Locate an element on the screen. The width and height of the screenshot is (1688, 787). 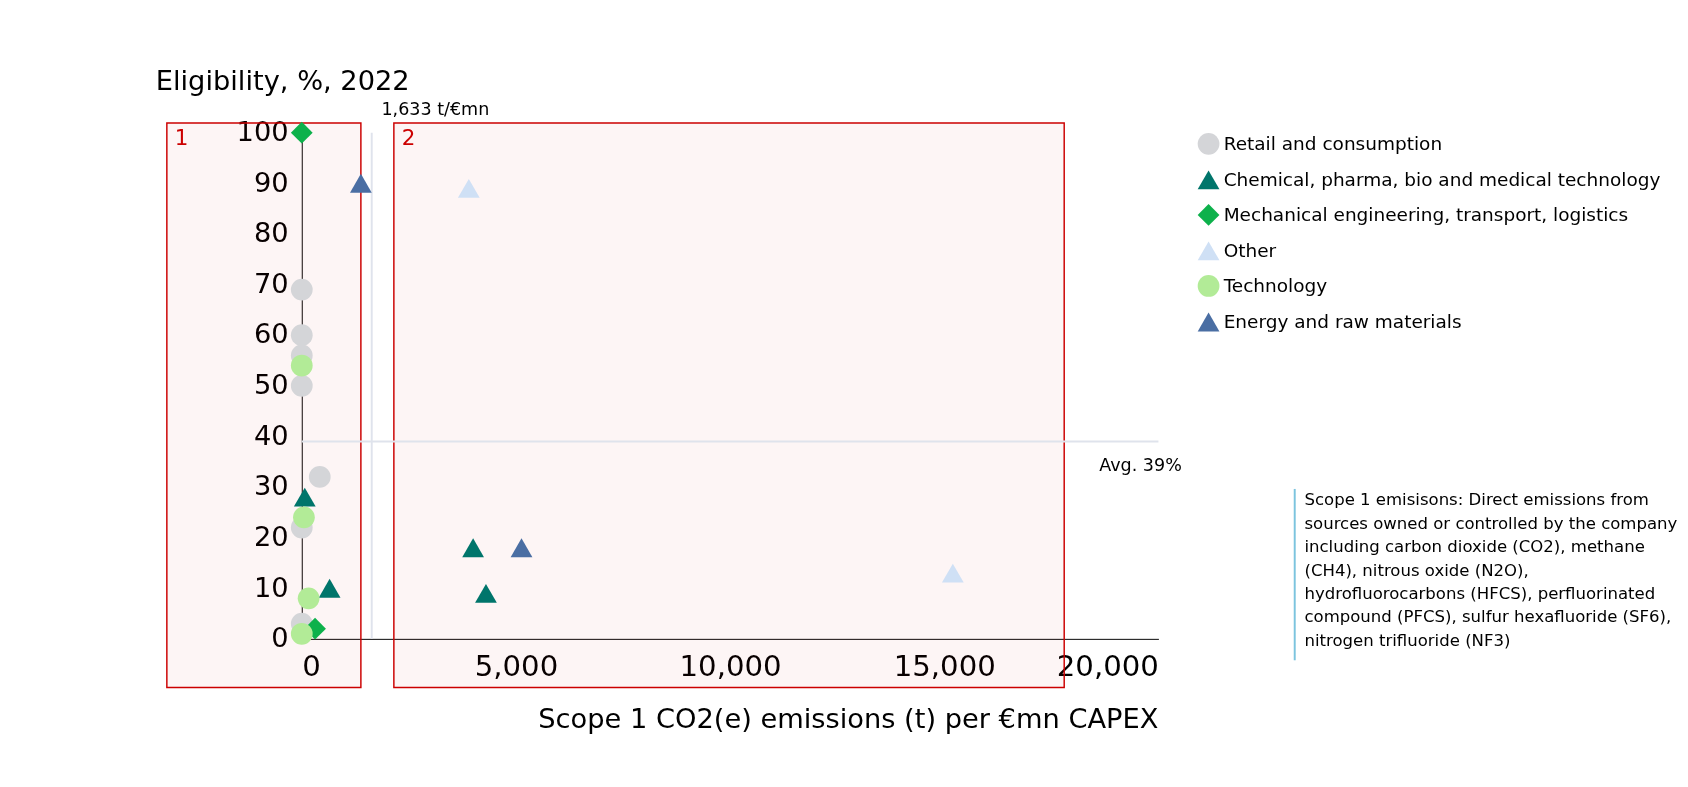
ref-line-label: 1,633 t/€mn is located at coordinates (435, 109).